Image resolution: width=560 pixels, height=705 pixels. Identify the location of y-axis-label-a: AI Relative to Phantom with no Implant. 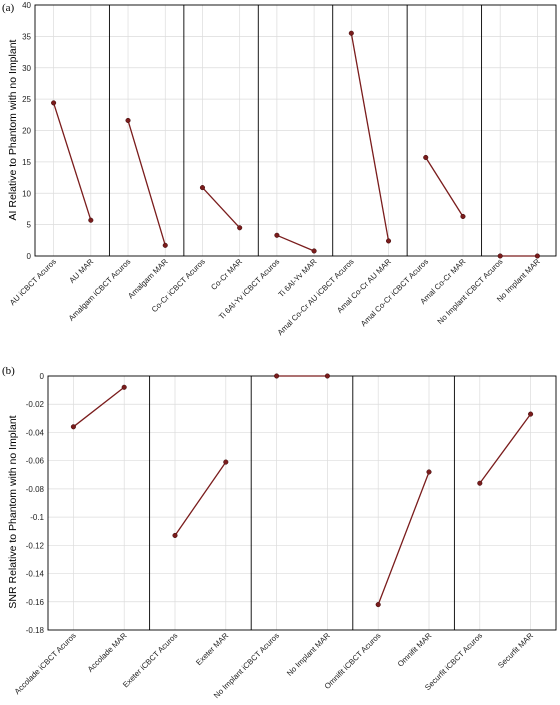
(13, 129).